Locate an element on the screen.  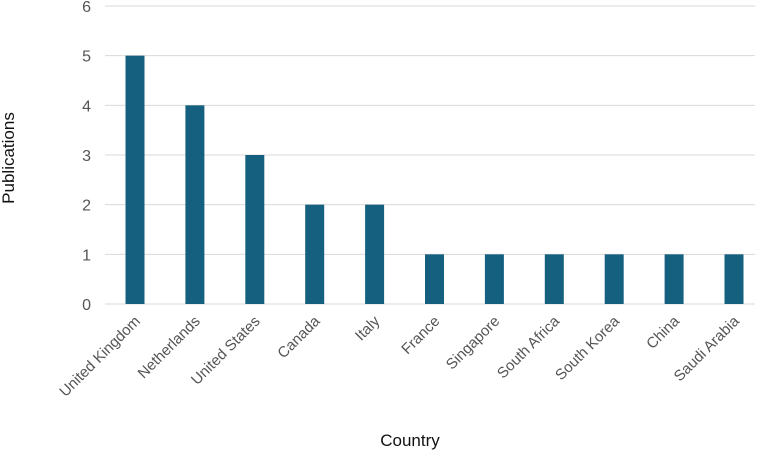
bar-south-korea is located at coordinates (614, 279).